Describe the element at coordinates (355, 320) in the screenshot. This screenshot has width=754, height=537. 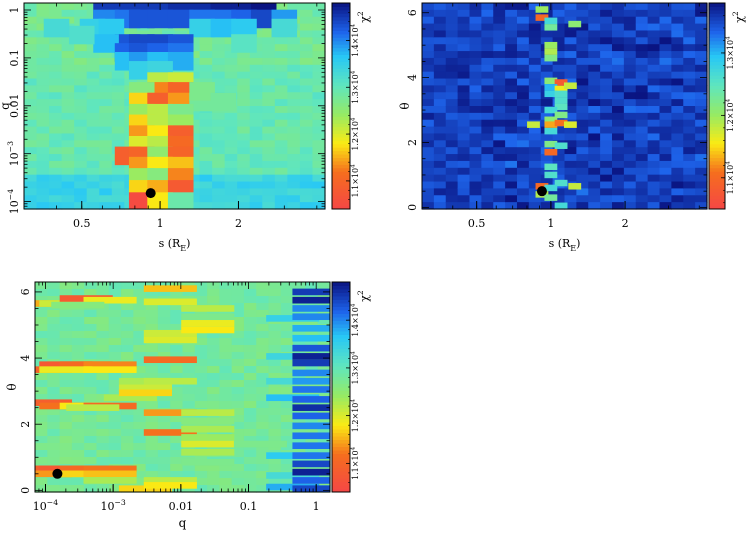
I see `colorbar-tick-label: 1.4×104` at that location.